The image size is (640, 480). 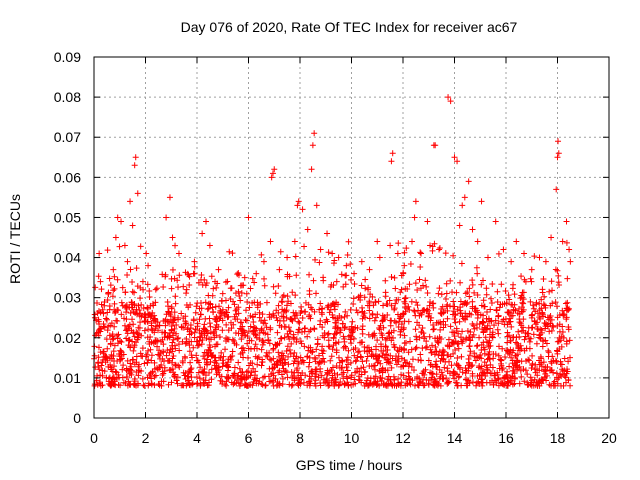 I want to click on x-tick-label: 2, so click(x=146, y=438).